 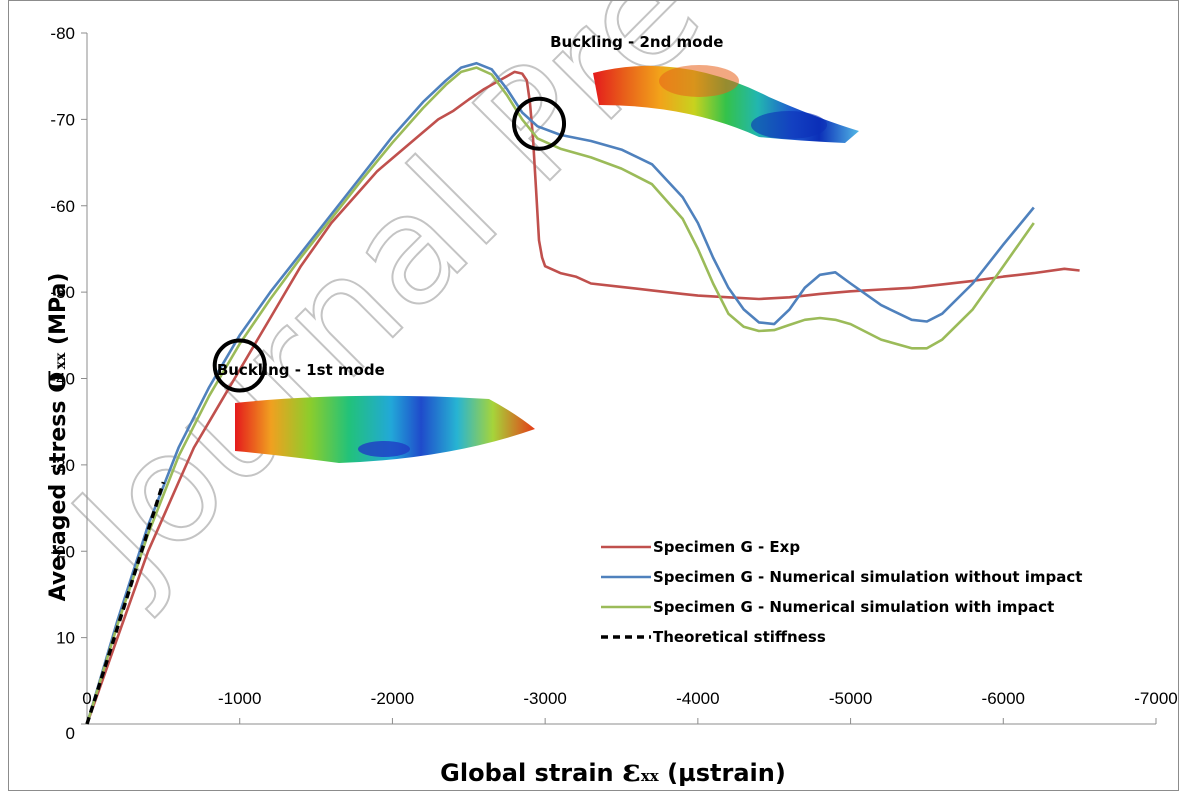 What do you see at coordinates (62, 119) in the screenshot?
I see `y-tick-label: -70` at bounding box center [62, 119].